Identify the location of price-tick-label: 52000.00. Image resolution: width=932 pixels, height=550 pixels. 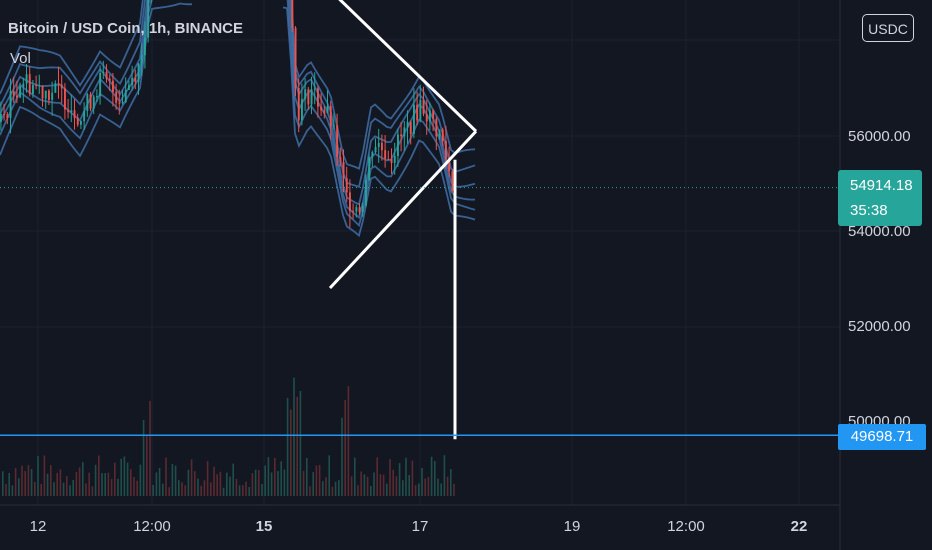
(879, 326).